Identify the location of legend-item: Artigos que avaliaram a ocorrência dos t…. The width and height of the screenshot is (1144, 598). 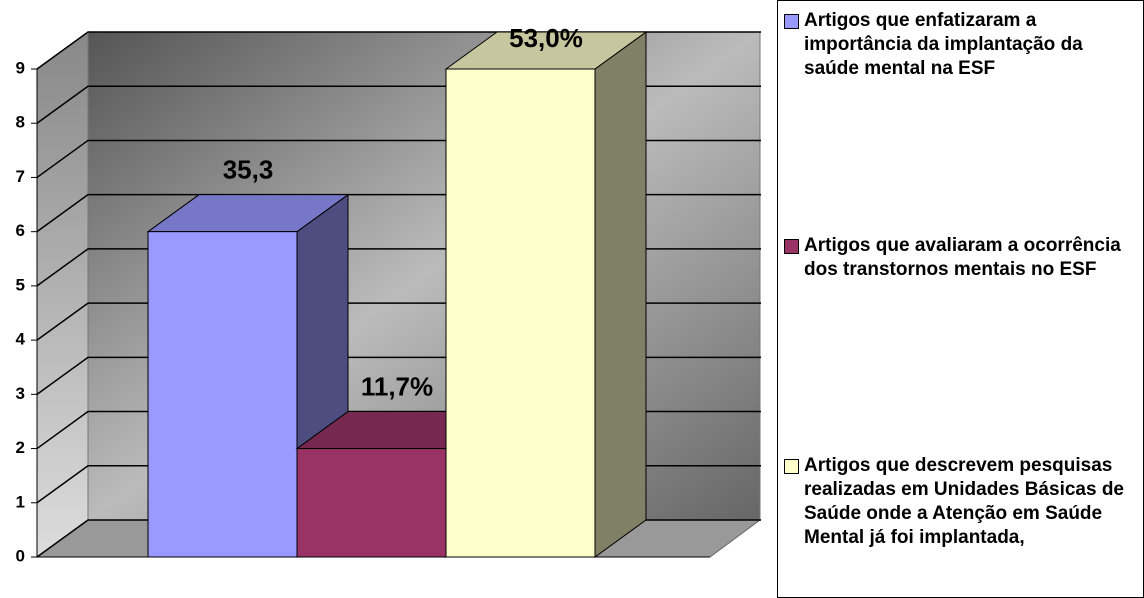
(959, 258).